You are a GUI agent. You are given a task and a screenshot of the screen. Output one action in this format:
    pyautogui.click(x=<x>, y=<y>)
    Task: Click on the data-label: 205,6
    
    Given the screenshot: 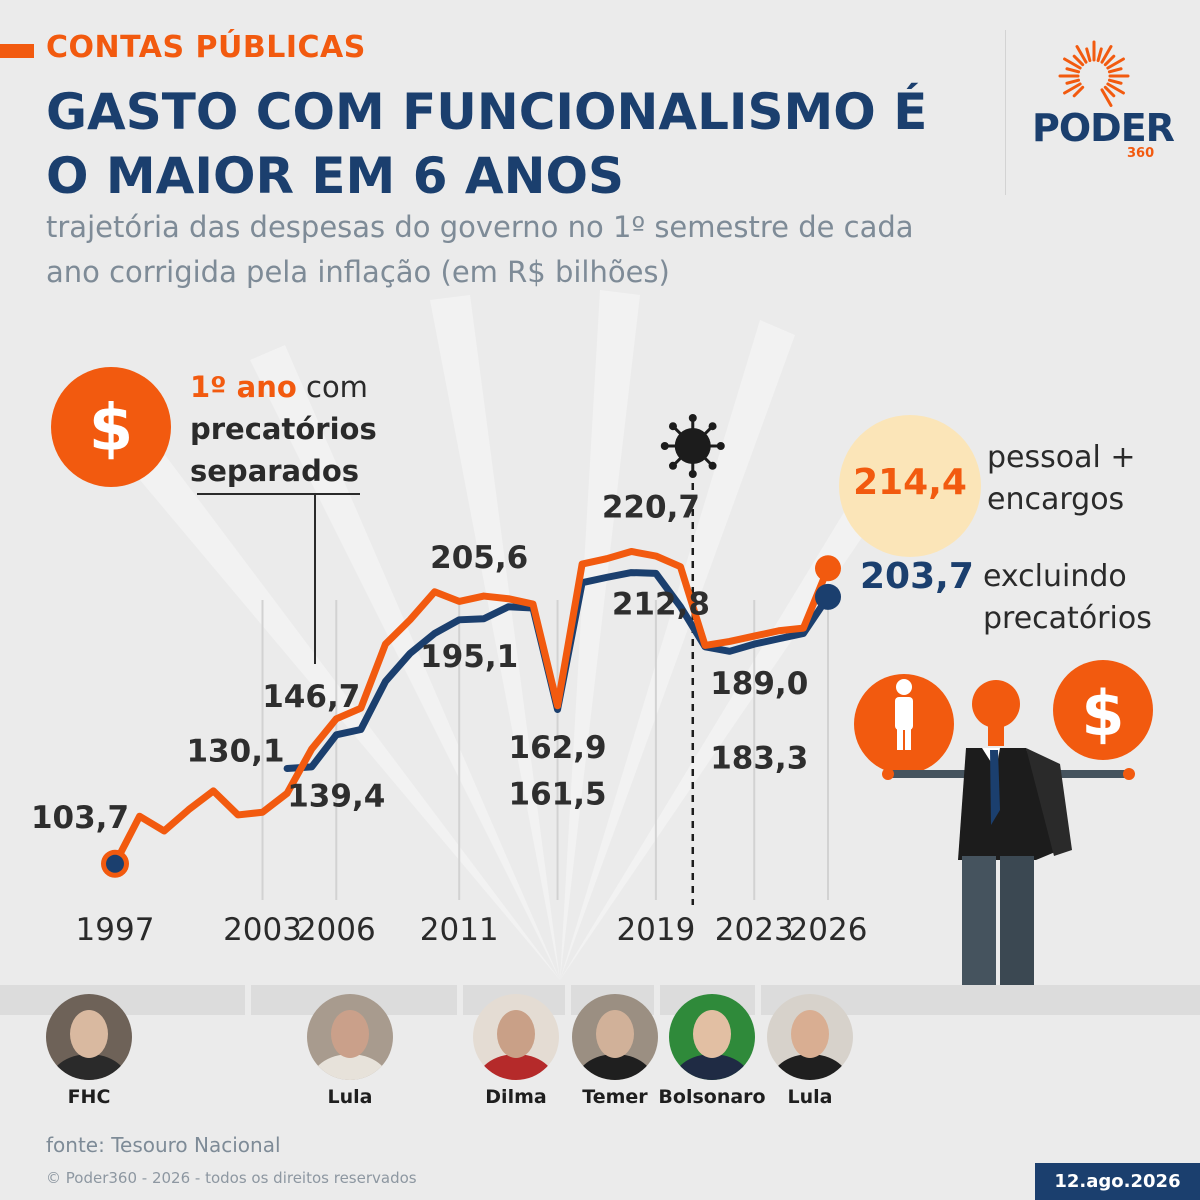 What is the action you would take?
    pyautogui.click(x=479, y=558)
    